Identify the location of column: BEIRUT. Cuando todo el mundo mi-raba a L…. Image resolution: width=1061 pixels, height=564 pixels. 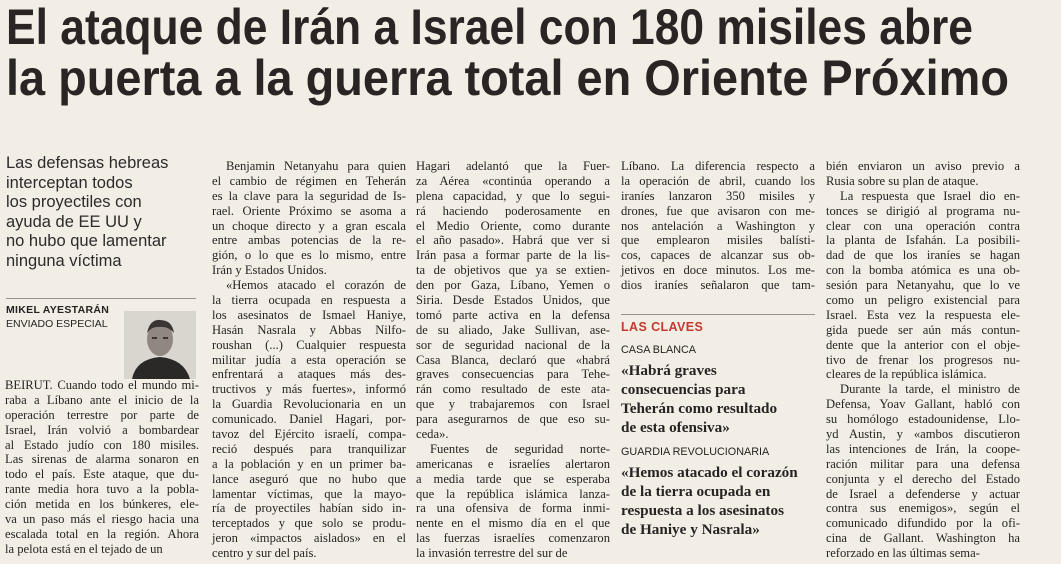
(102, 467).